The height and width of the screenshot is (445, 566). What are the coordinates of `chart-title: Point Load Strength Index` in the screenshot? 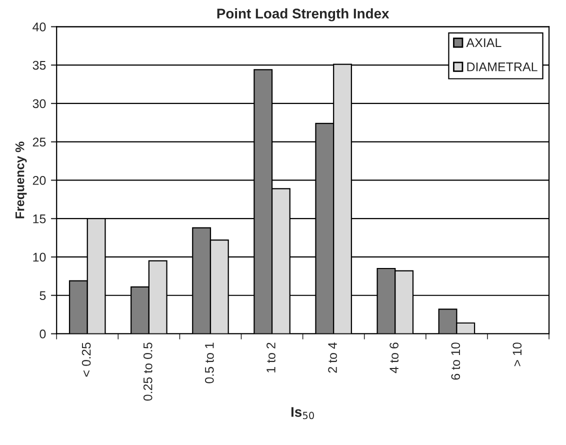 It's located at (303, 15).